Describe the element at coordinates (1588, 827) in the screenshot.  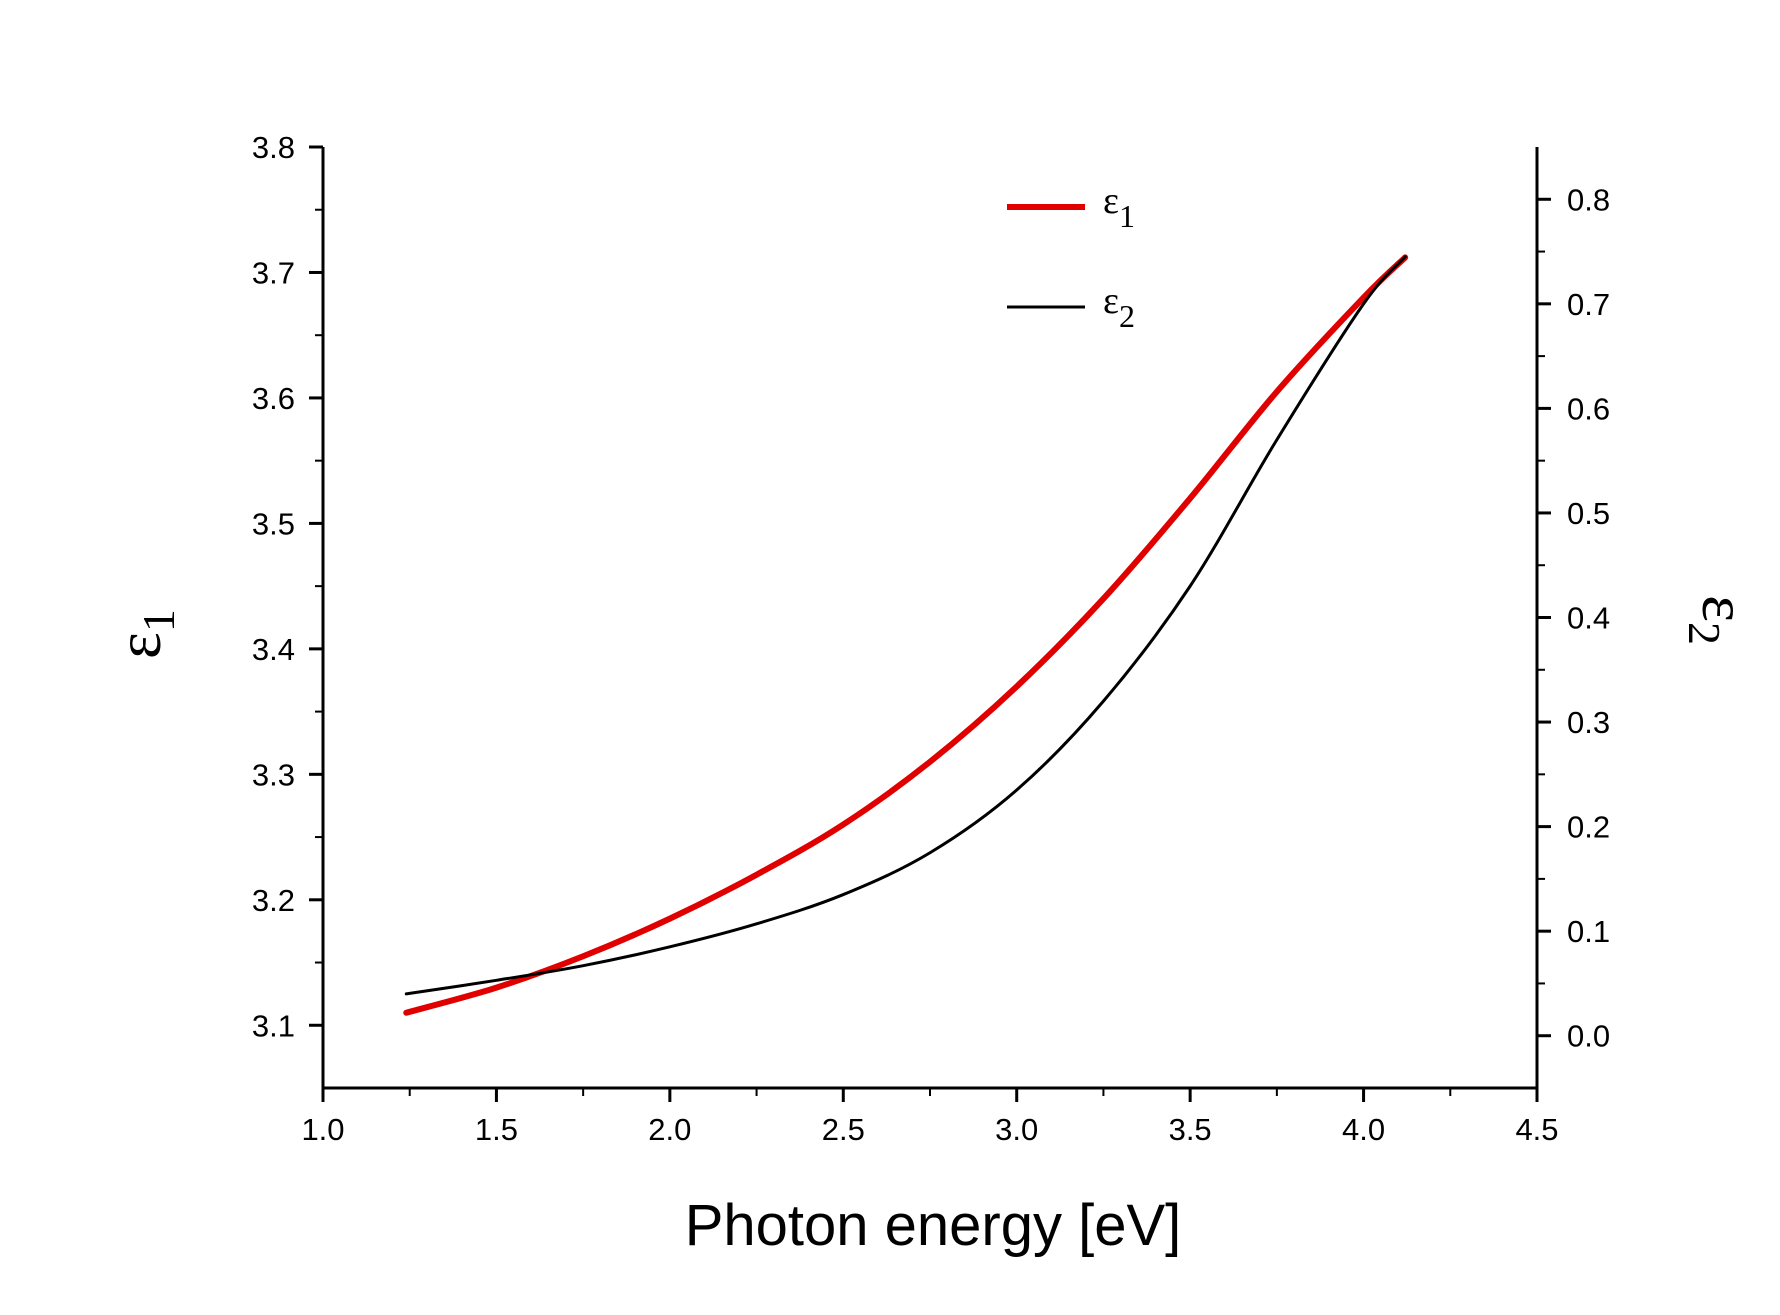
I see `y-right-tick-label: 0.2` at that location.